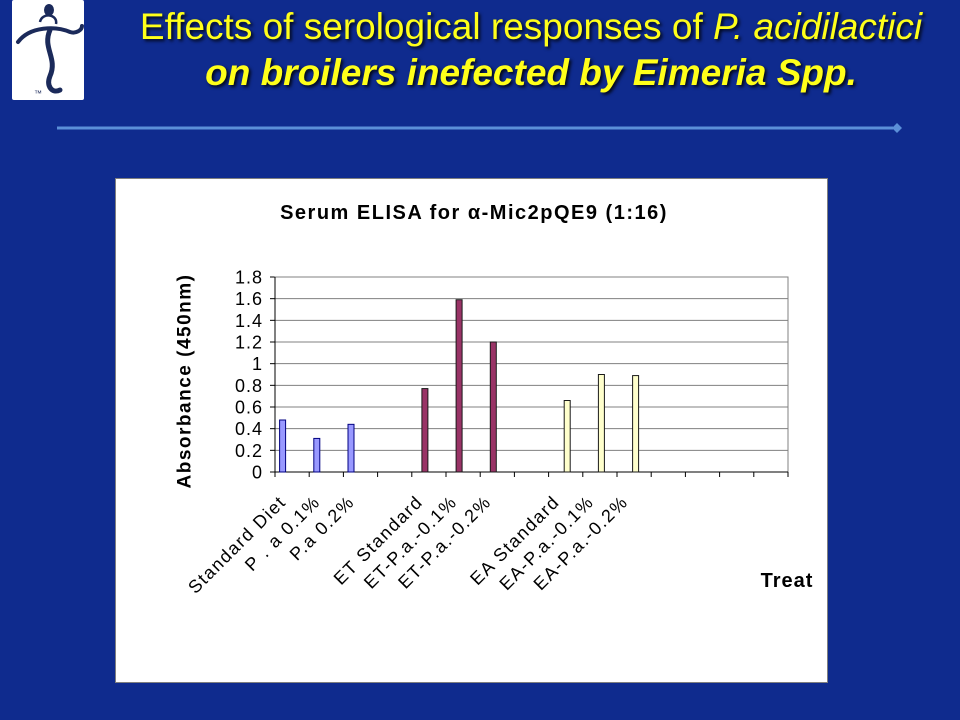 This screenshot has width=960, height=720. Describe the element at coordinates (249, 342) in the screenshot. I see `y-tick-label: 1.2` at that location.